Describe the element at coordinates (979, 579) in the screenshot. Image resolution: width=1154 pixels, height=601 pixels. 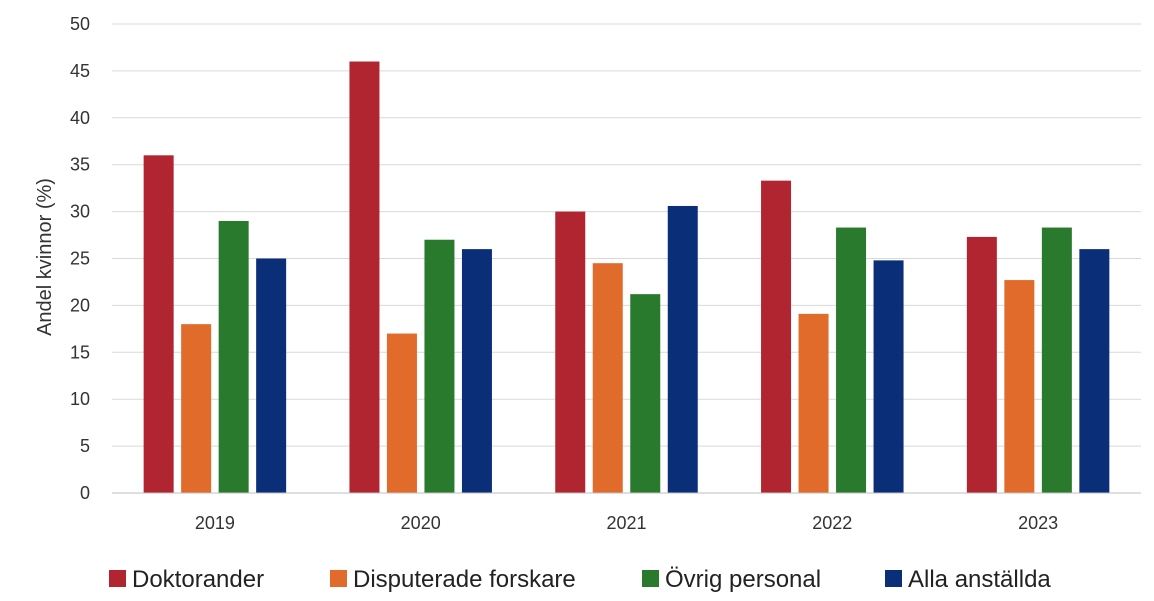
I see `legend-label: Alla anställda` at that location.